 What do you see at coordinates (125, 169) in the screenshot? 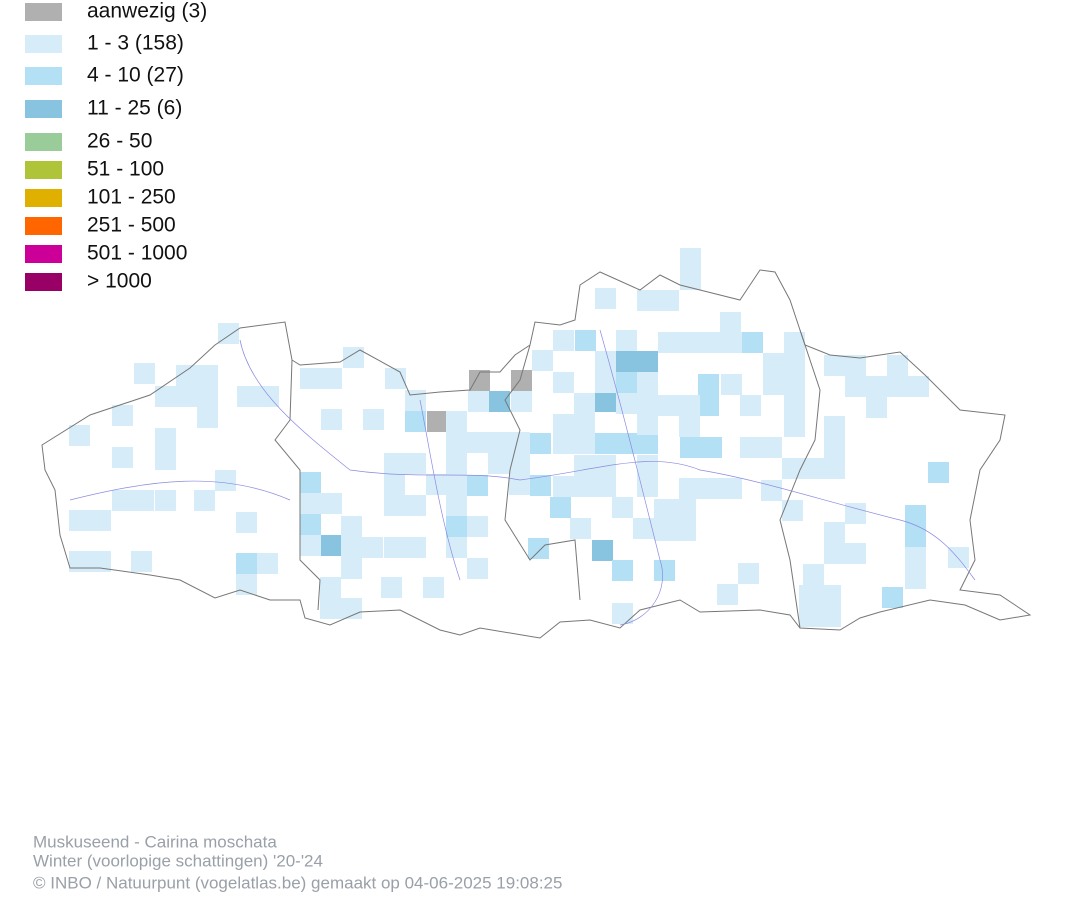
I see `legend-label: 51 - 100` at bounding box center [125, 169].